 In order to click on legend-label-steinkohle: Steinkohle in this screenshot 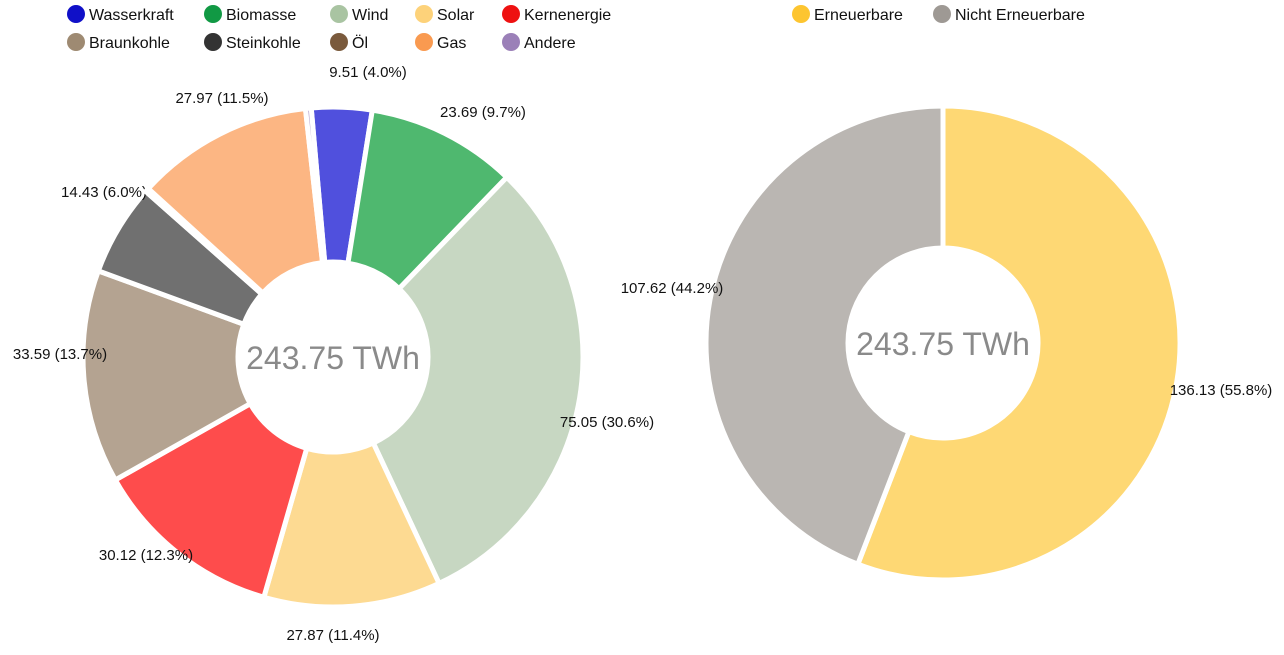, I will do `click(263, 43)`.